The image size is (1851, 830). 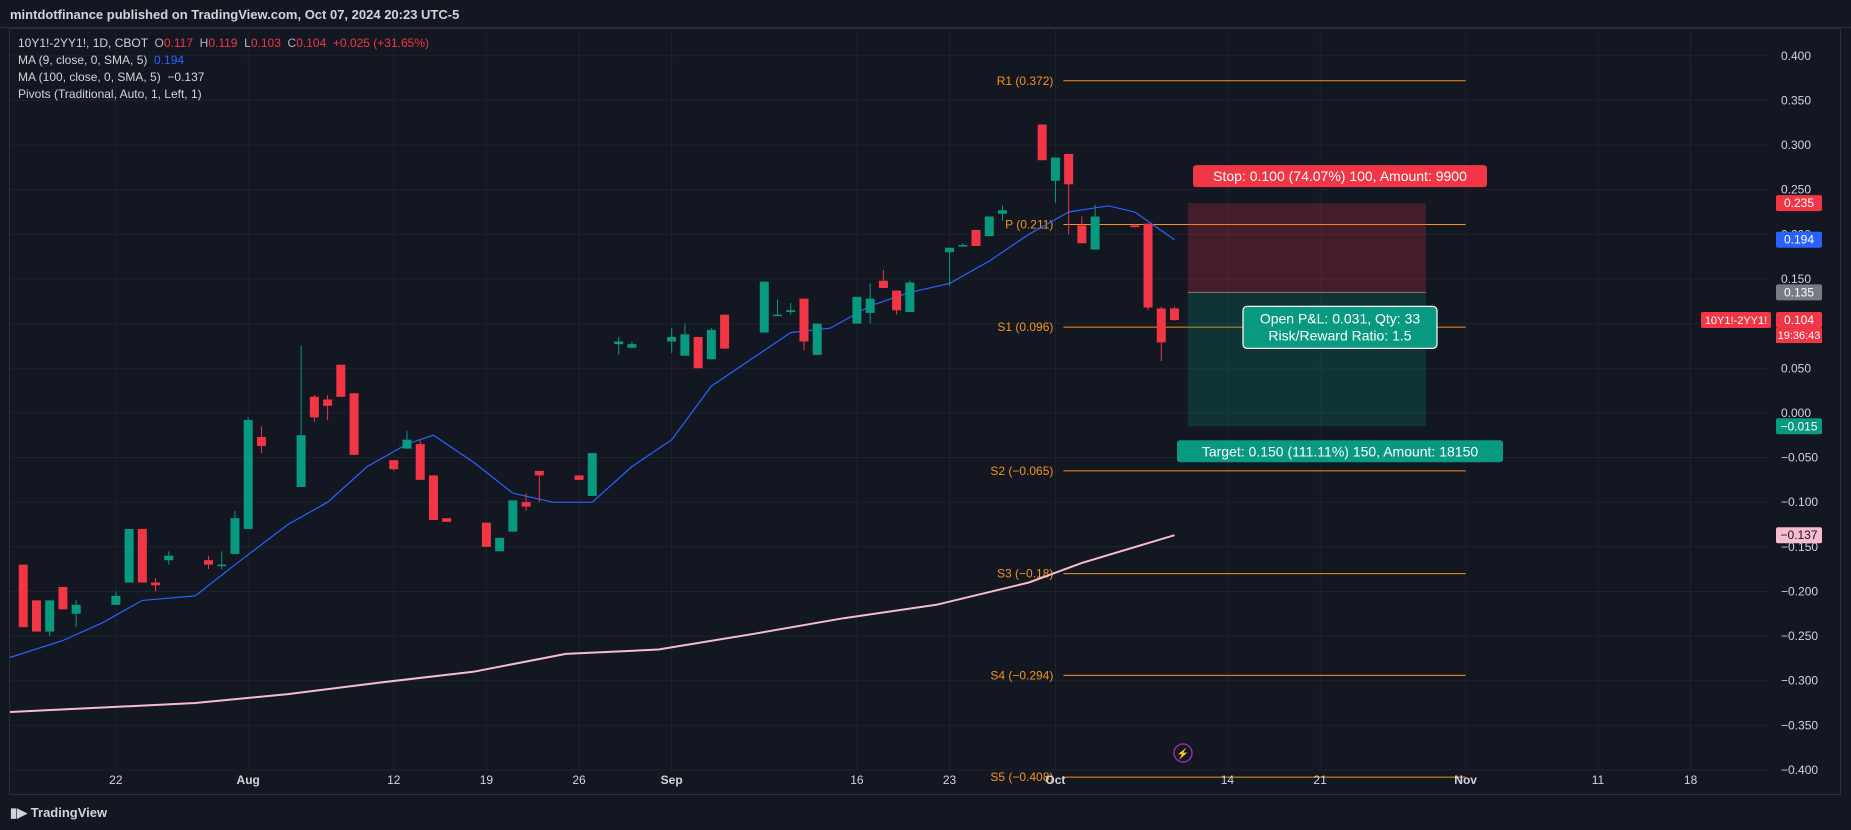 I want to click on pivot-label: S3 (−0.18), so click(x=1025, y=574).